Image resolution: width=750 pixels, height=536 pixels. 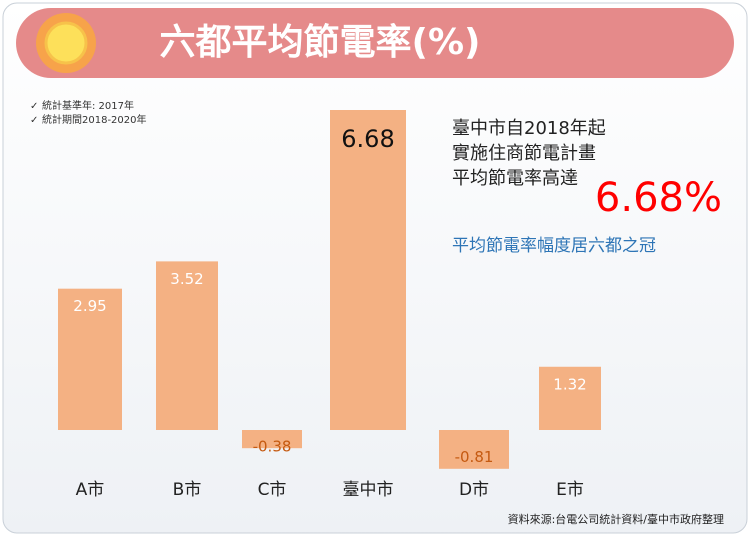 I want to click on annotation: 平均節電率高達, so click(x=515, y=178).